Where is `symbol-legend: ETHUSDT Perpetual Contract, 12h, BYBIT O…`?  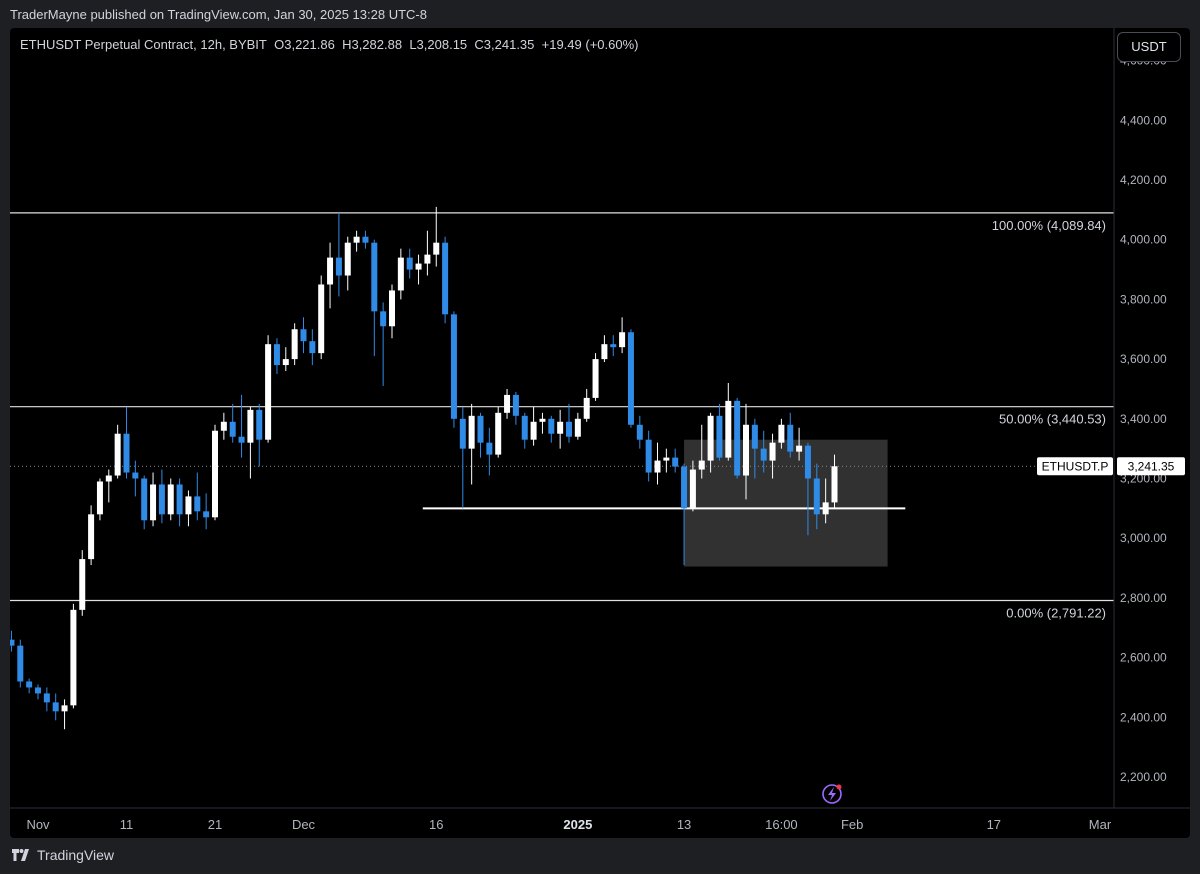
symbol-legend: ETHUSDT Perpetual Contract, 12h, BYBIT O… is located at coordinates (329, 44).